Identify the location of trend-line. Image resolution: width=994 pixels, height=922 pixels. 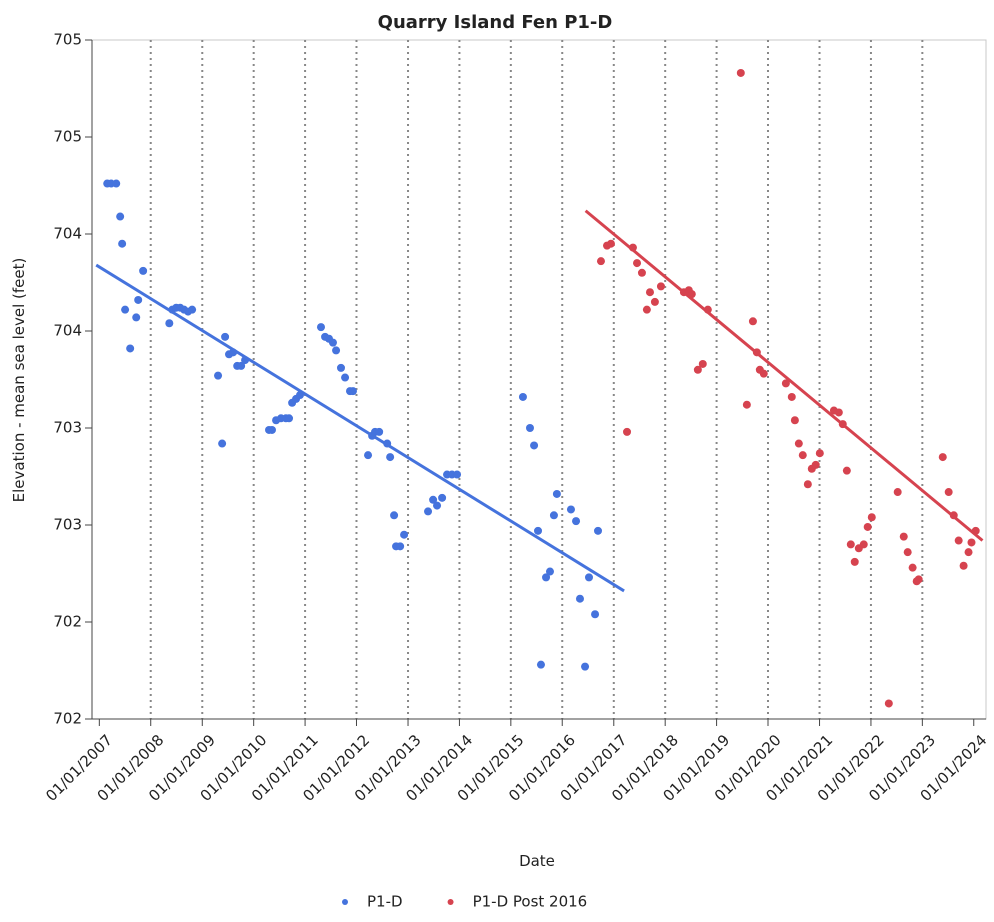
(784, 375).